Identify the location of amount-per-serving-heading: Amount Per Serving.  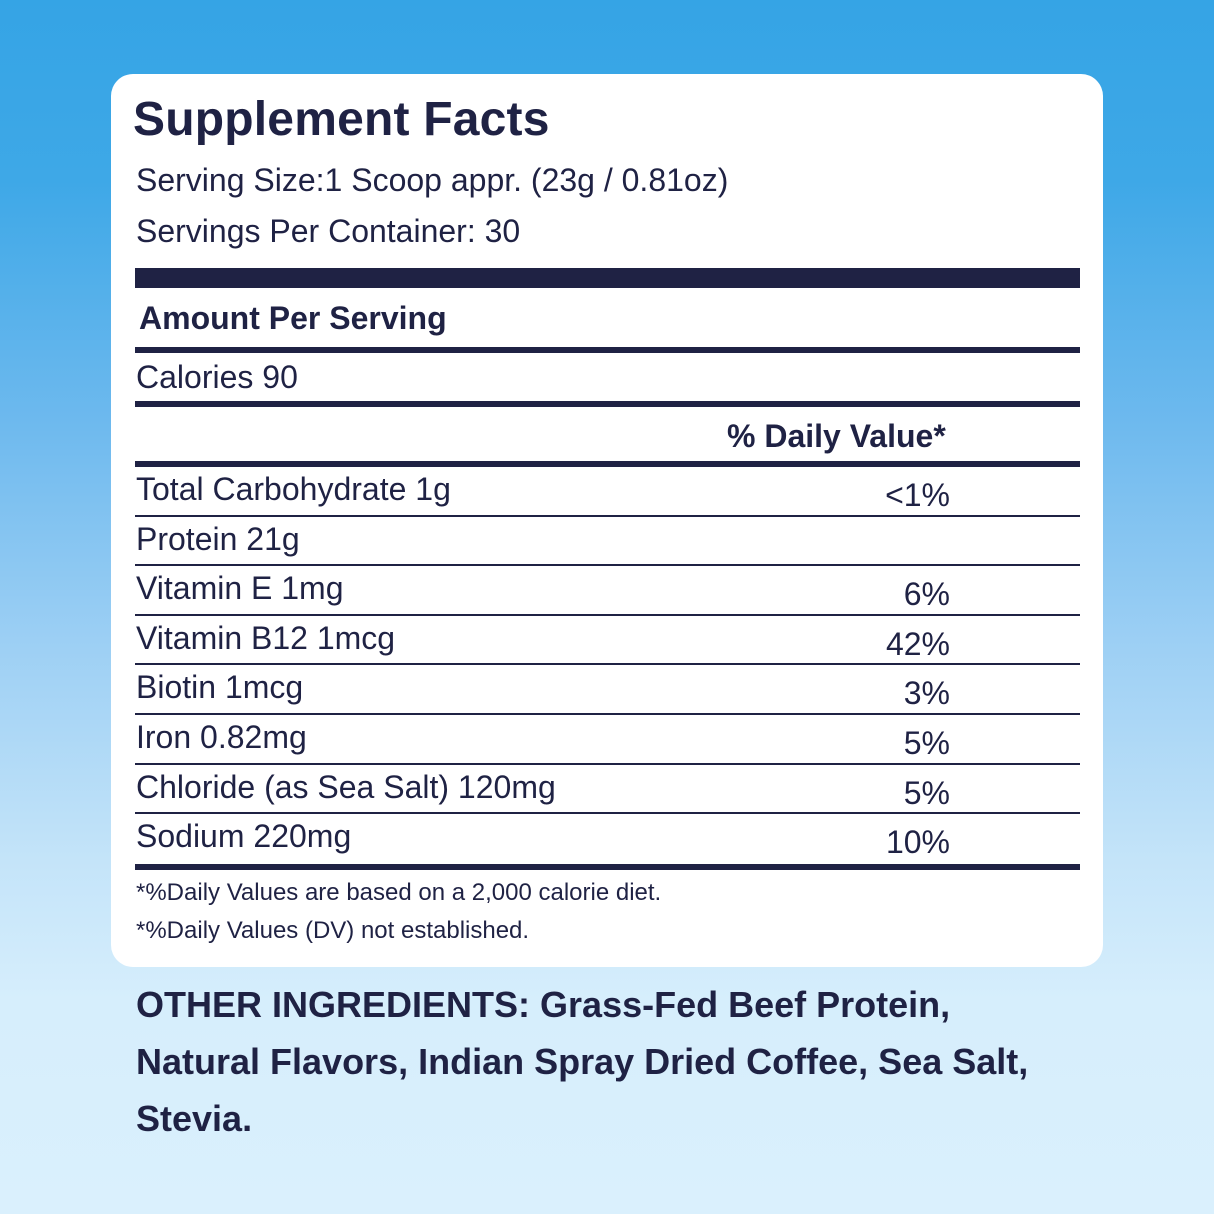
(293, 318).